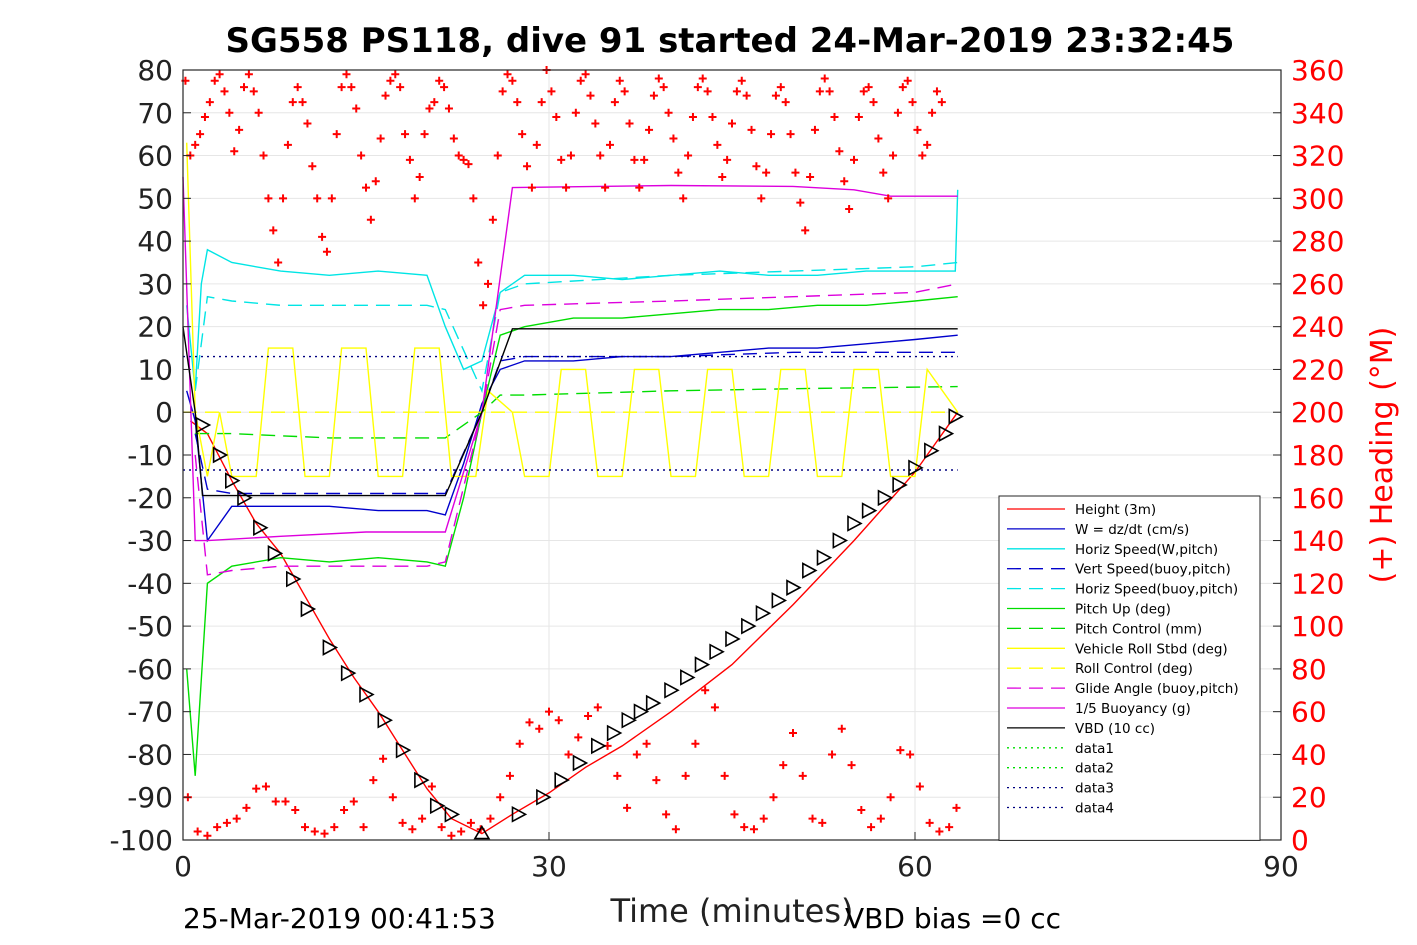 Image resolution: width=1417 pixels, height=945 pixels. What do you see at coordinates (1317, 327) in the screenshot?
I see `y2-tick-label-6: 240` at bounding box center [1317, 327].